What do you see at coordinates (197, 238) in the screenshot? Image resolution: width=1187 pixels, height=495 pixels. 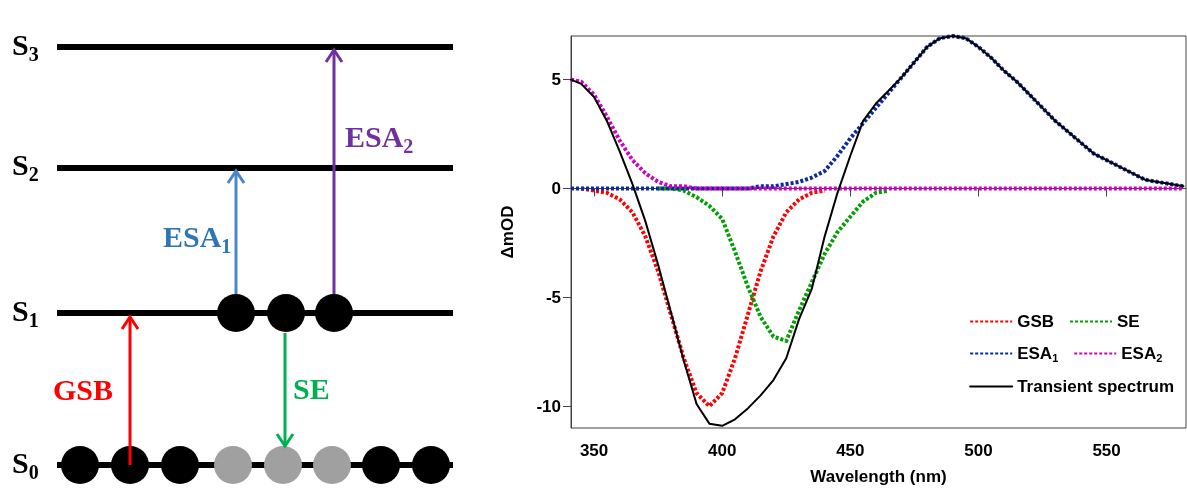 I see `text: ESA$_{1}$` at bounding box center [197, 238].